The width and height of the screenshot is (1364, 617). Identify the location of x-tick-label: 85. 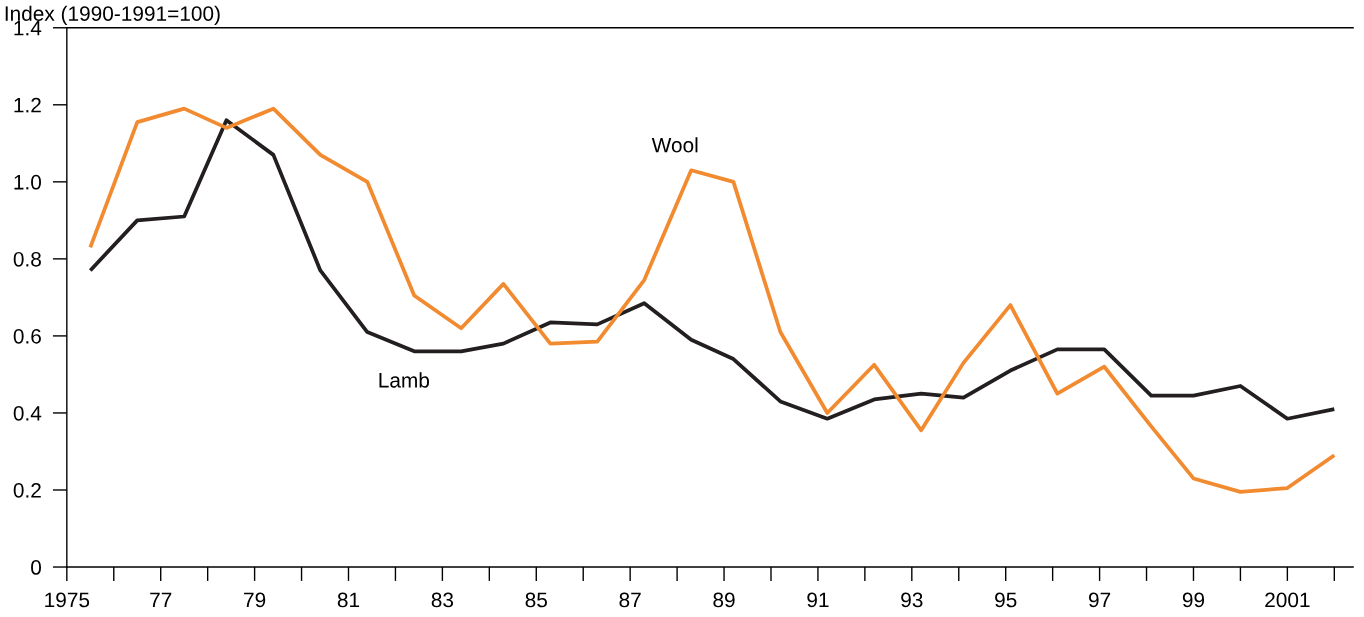
(536, 600).